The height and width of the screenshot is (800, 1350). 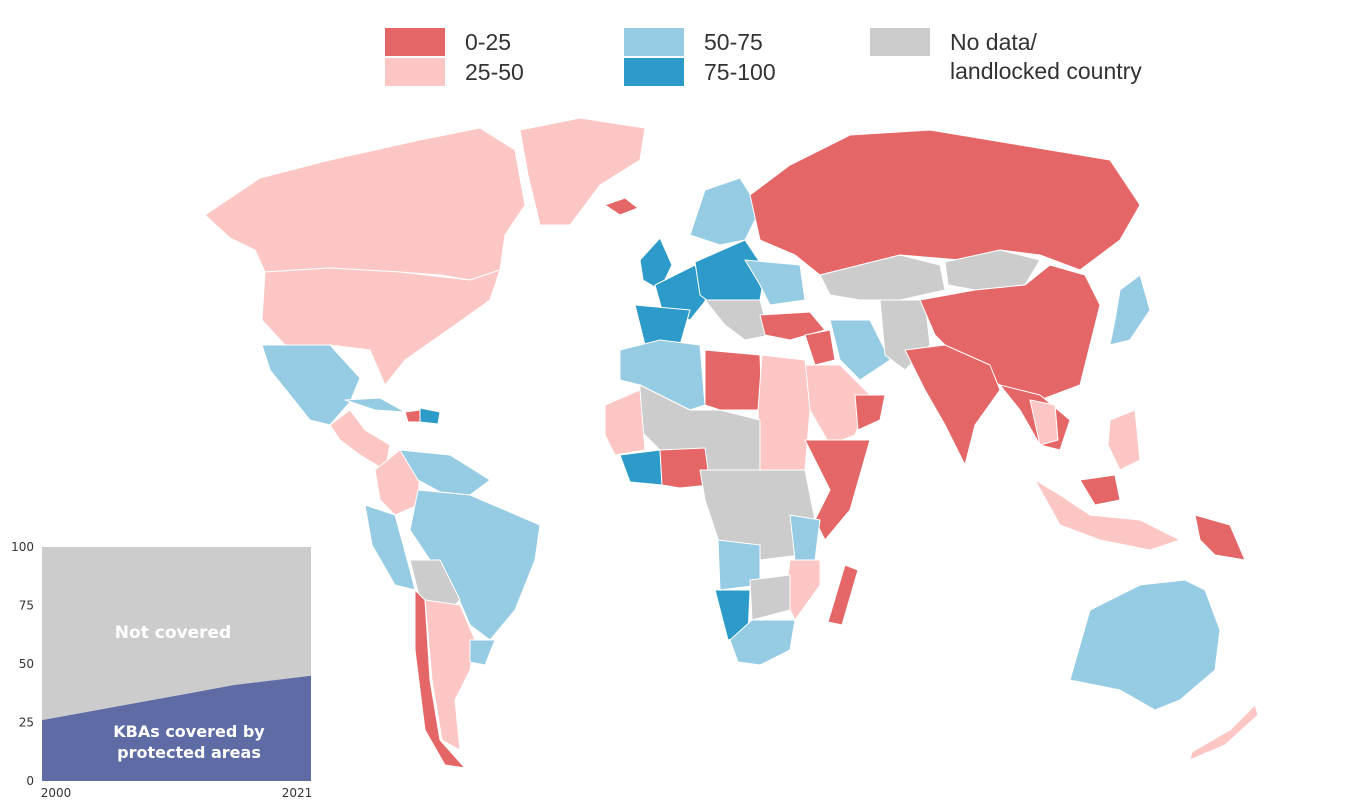 What do you see at coordinates (26, 664) in the screenshot?
I see `y-tick-label: 50` at bounding box center [26, 664].